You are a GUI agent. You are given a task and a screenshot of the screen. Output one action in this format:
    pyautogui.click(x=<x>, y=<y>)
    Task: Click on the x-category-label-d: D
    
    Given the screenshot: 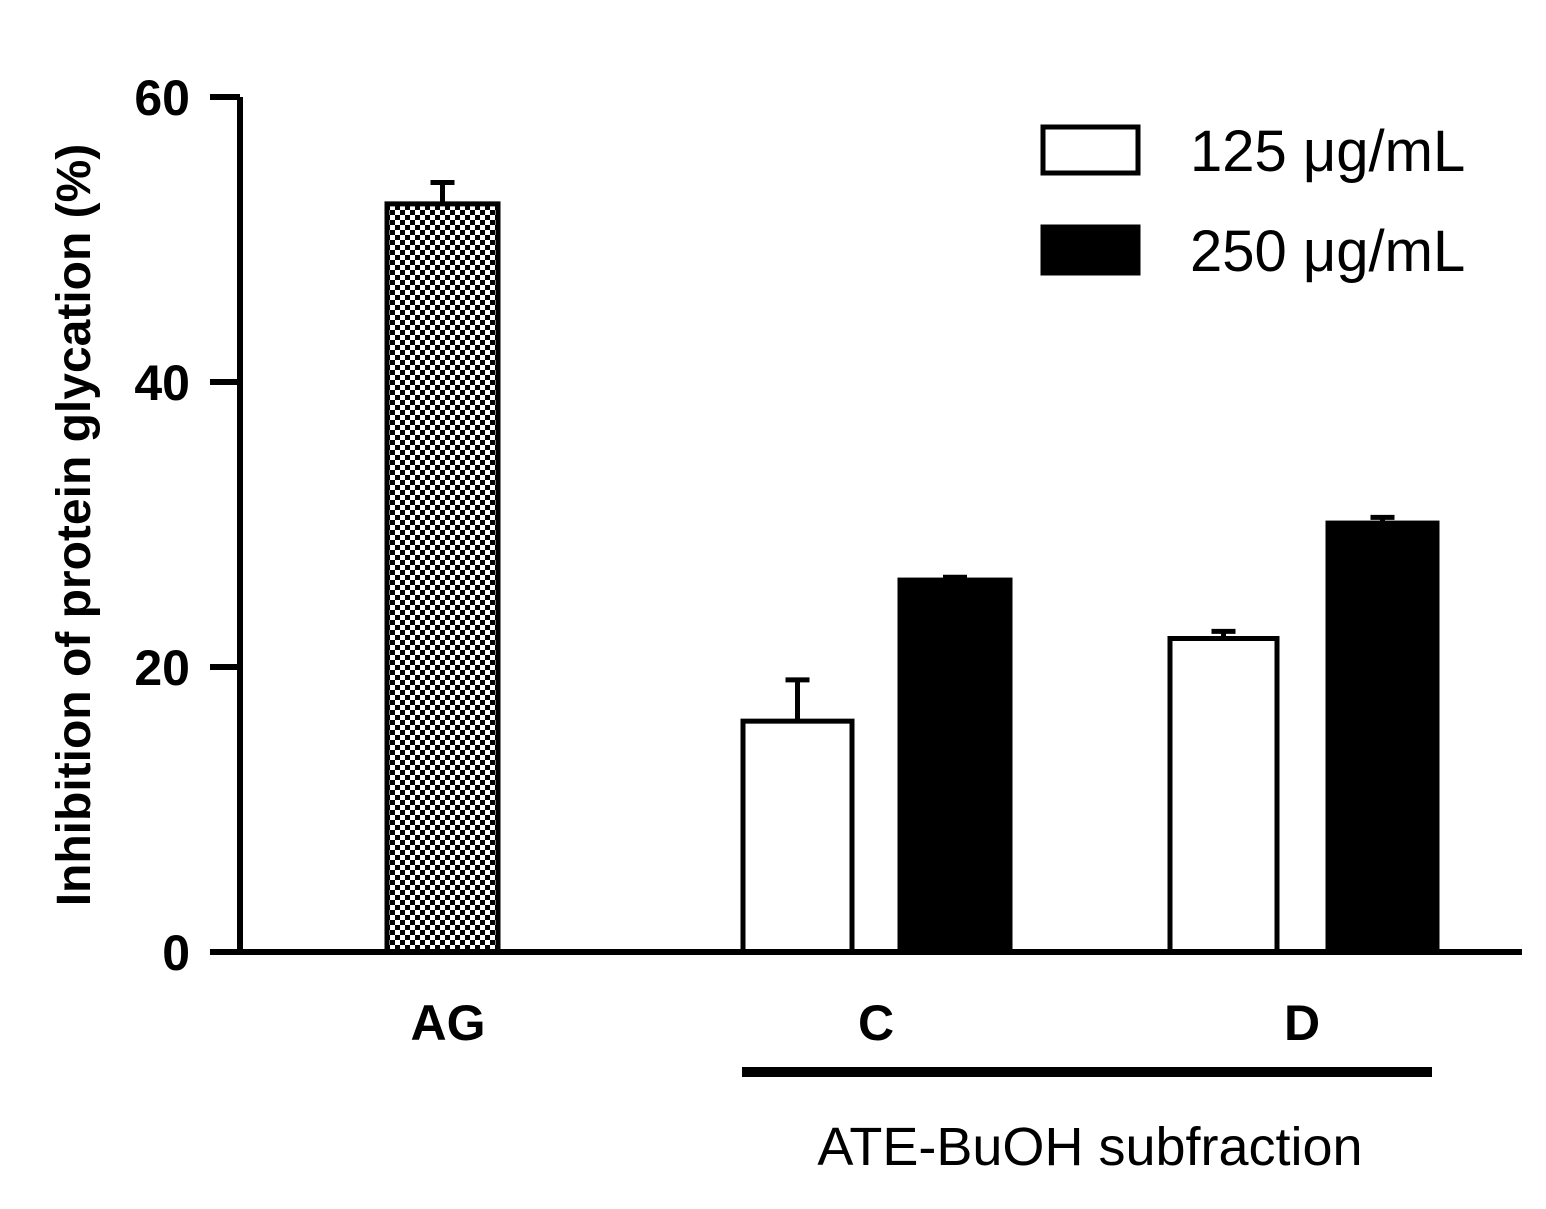 What is the action you would take?
    pyautogui.click(x=1302, y=1023)
    